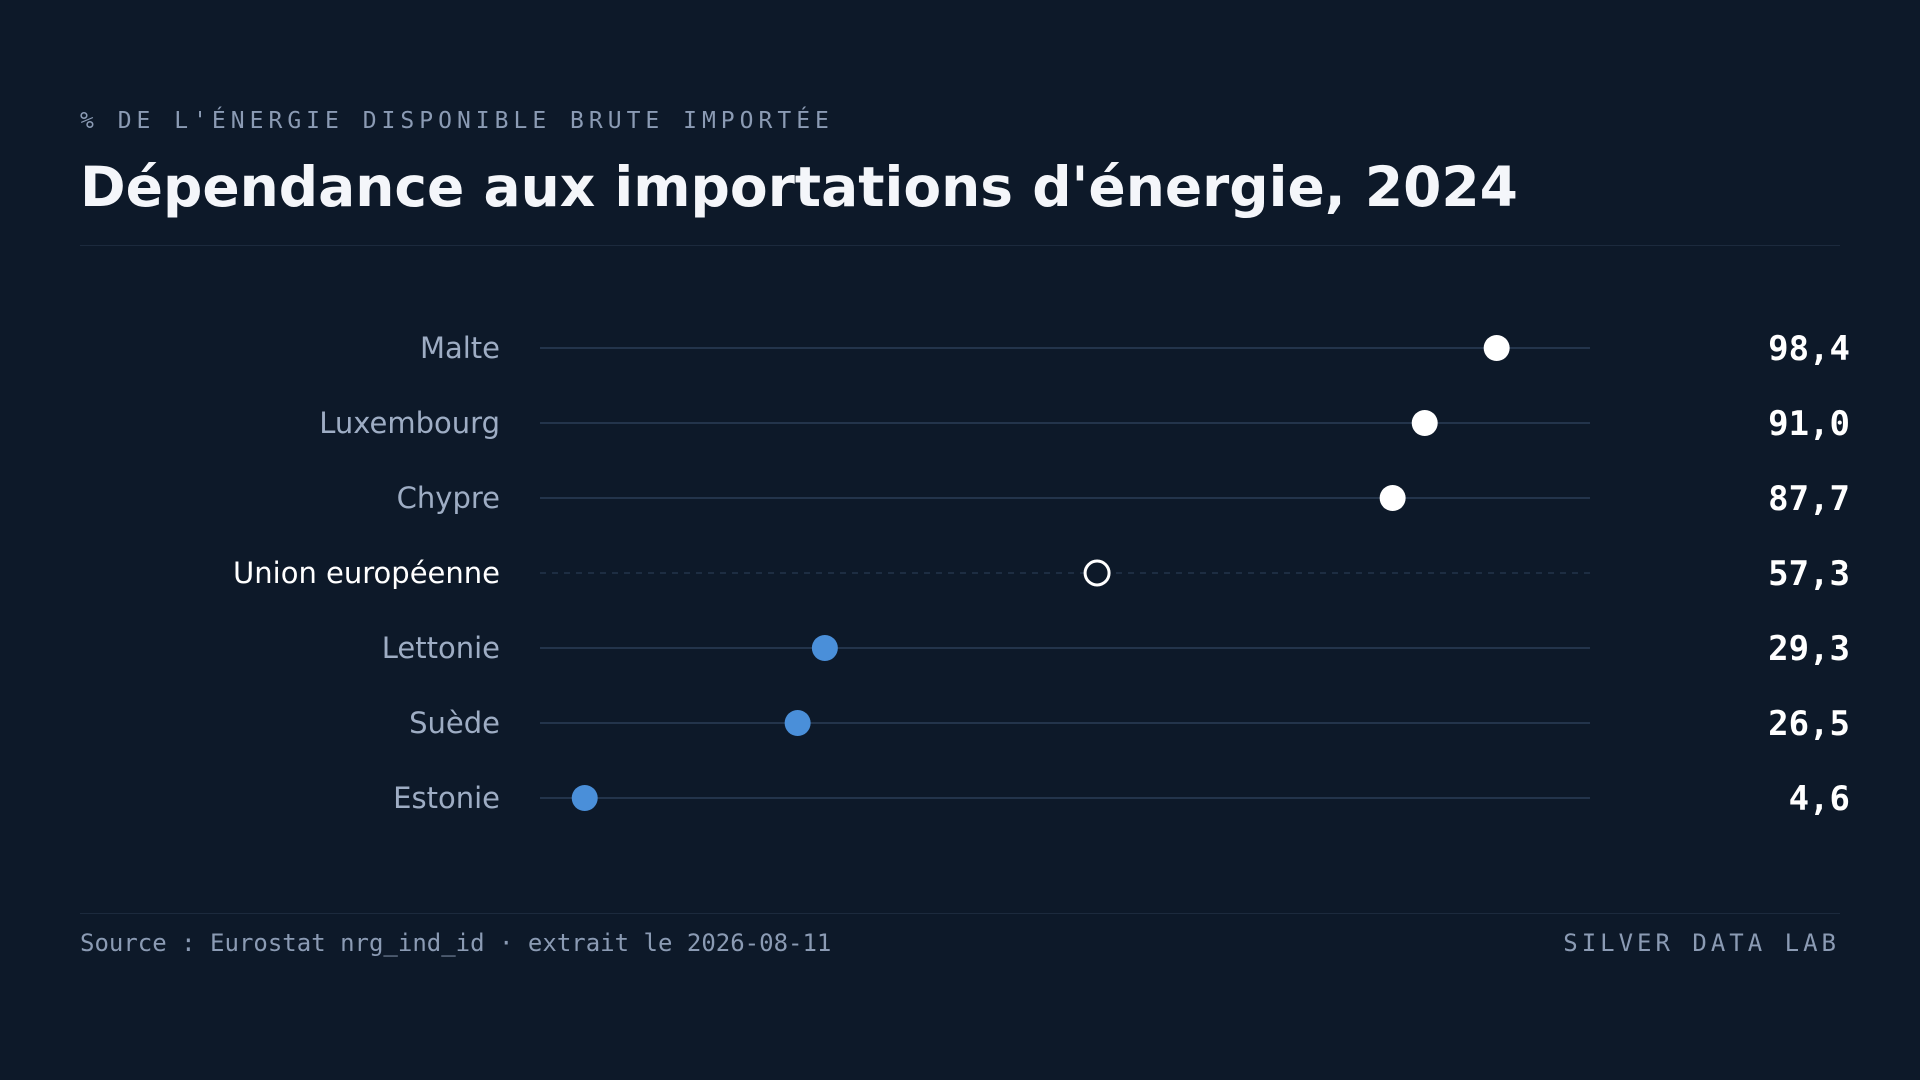 The image size is (1920, 1080). What do you see at coordinates (1809, 649) in the screenshot?
I see `value-label-lettonie: 29,3` at bounding box center [1809, 649].